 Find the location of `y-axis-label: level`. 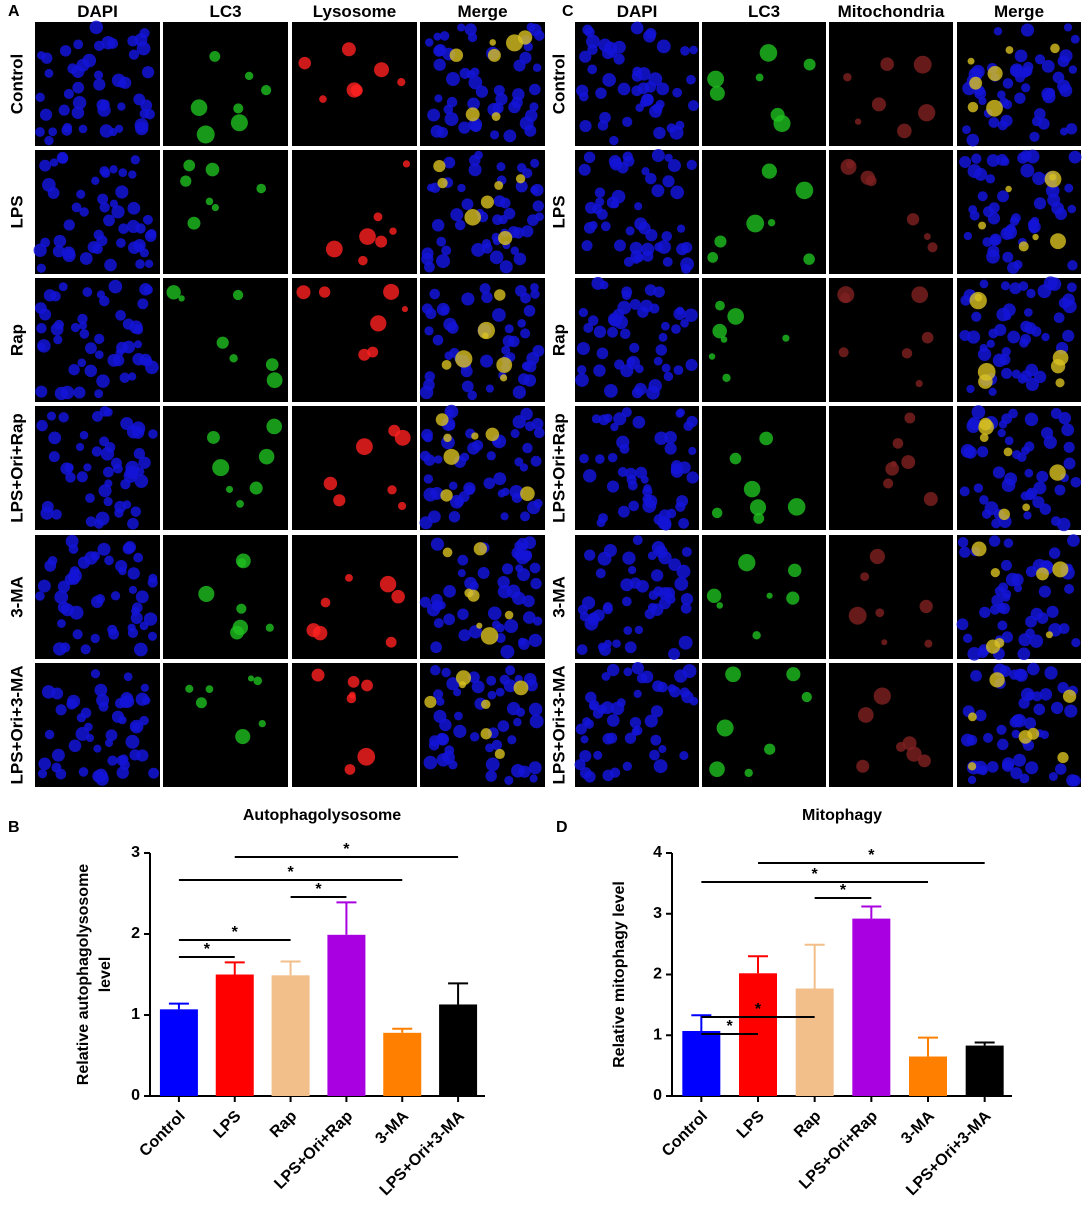

y-axis-label: level is located at coordinates (105, 975).